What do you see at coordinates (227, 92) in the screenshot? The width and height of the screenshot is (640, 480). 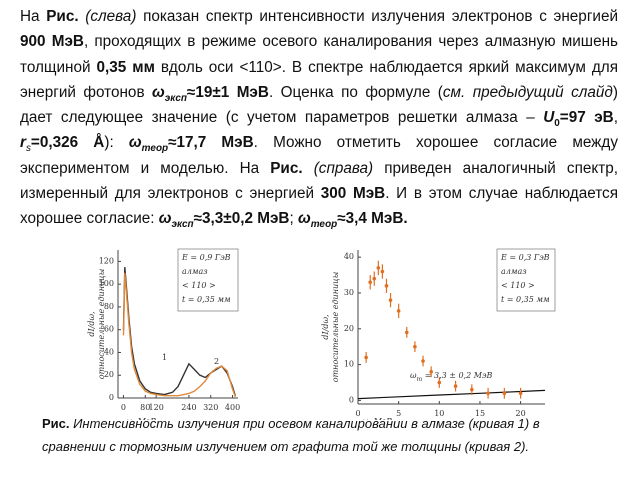 I see `text-run: ≈19±1 МэВ` at bounding box center [227, 92].